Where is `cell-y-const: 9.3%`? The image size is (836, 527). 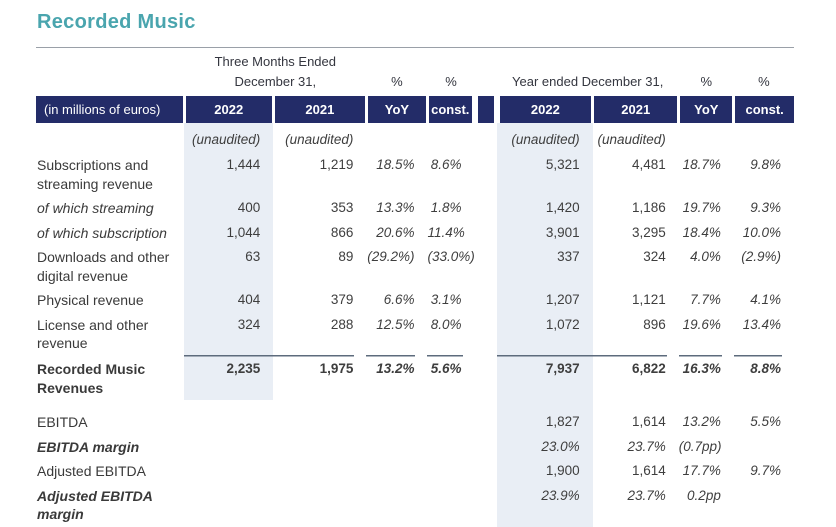
cell-y-const: 9.3% is located at coordinates (765, 208).